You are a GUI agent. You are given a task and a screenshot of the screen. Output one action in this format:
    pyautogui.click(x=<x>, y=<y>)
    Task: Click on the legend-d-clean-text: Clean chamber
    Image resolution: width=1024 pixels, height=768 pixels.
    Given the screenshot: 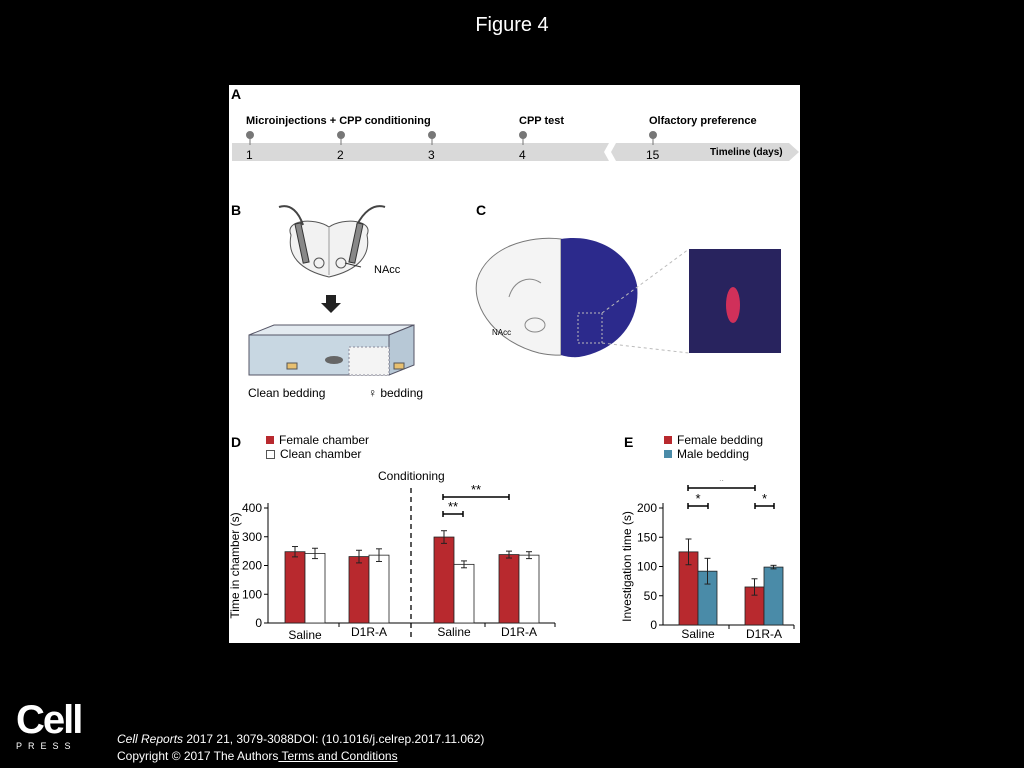 What is the action you would take?
    pyautogui.click(x=321, y=454)
    